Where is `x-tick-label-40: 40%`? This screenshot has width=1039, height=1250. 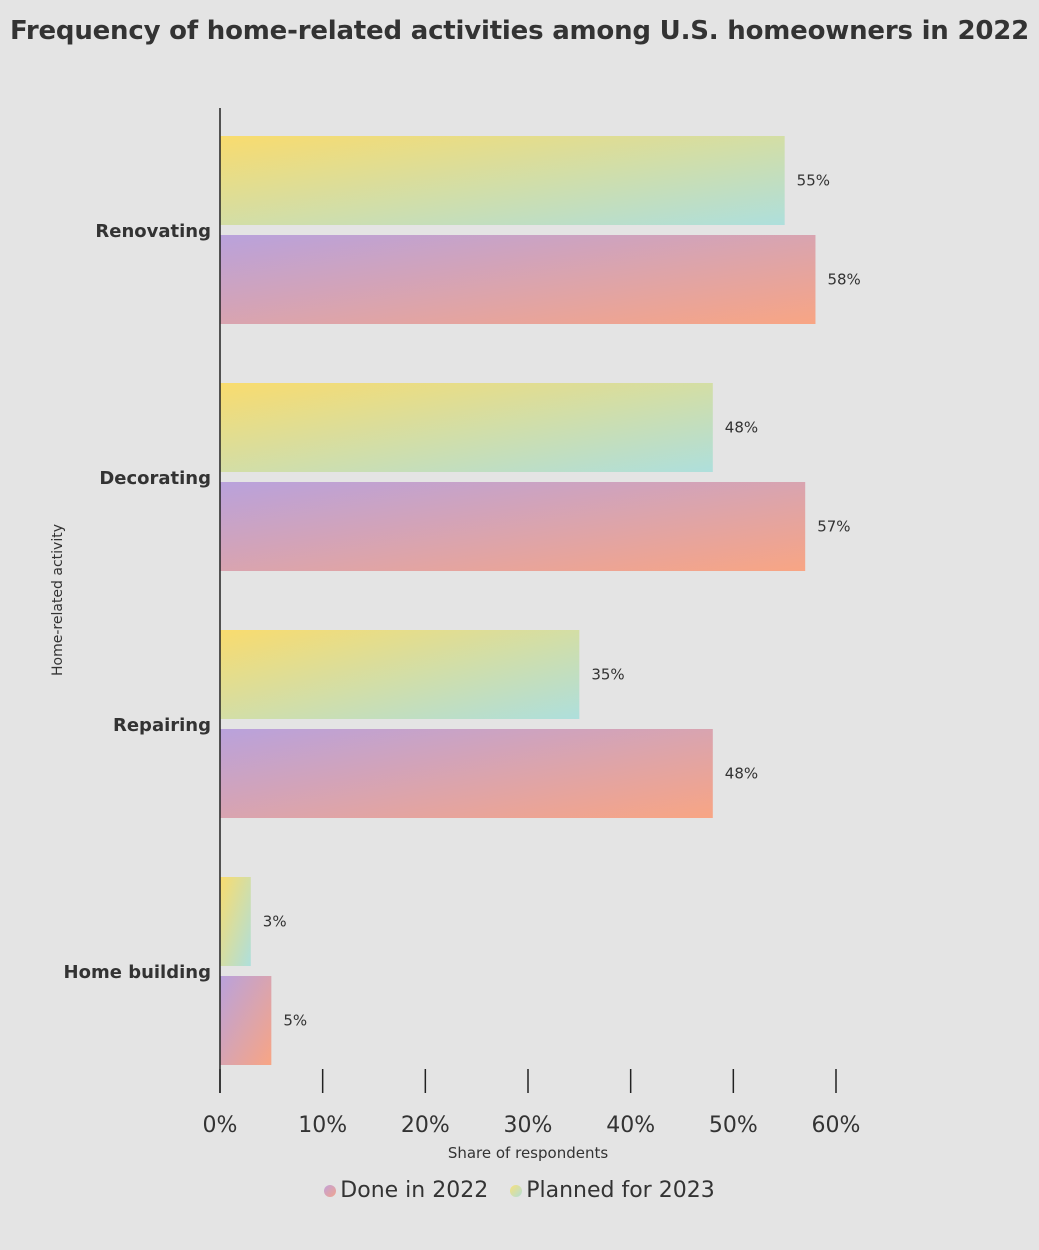
x-tick-label-40: 40% is located at coordinates (630, 1125).